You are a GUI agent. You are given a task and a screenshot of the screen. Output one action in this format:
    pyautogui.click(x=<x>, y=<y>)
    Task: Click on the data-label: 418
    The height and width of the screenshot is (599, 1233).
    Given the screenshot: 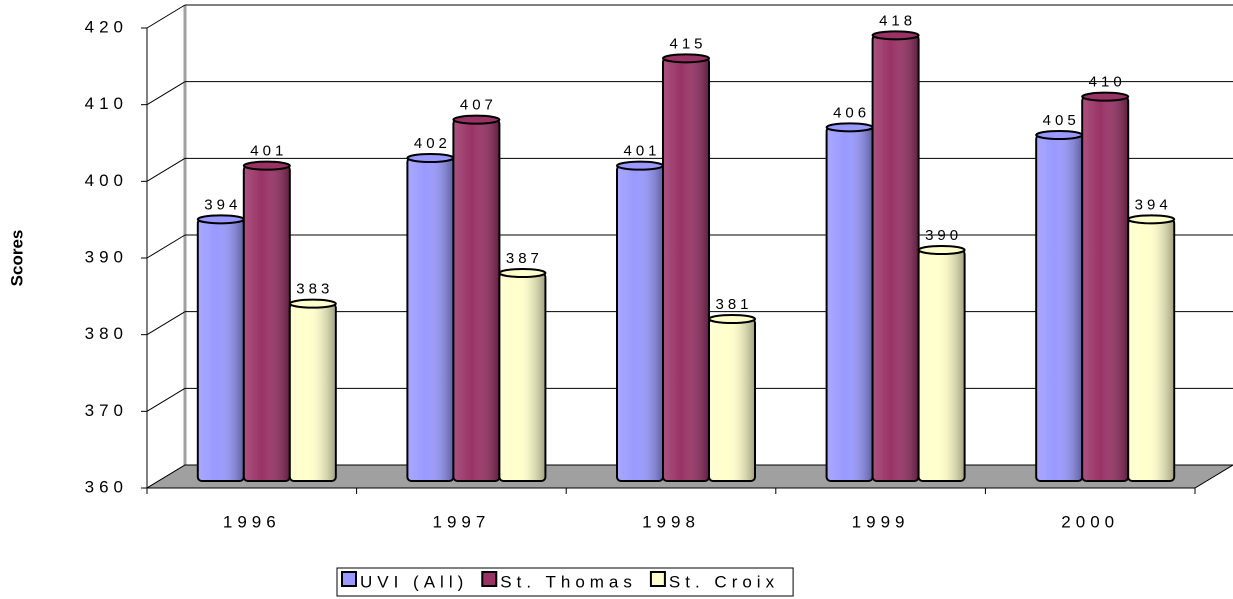 What is the action you would take?
    pyautogui.click(x=897, y=20)
    